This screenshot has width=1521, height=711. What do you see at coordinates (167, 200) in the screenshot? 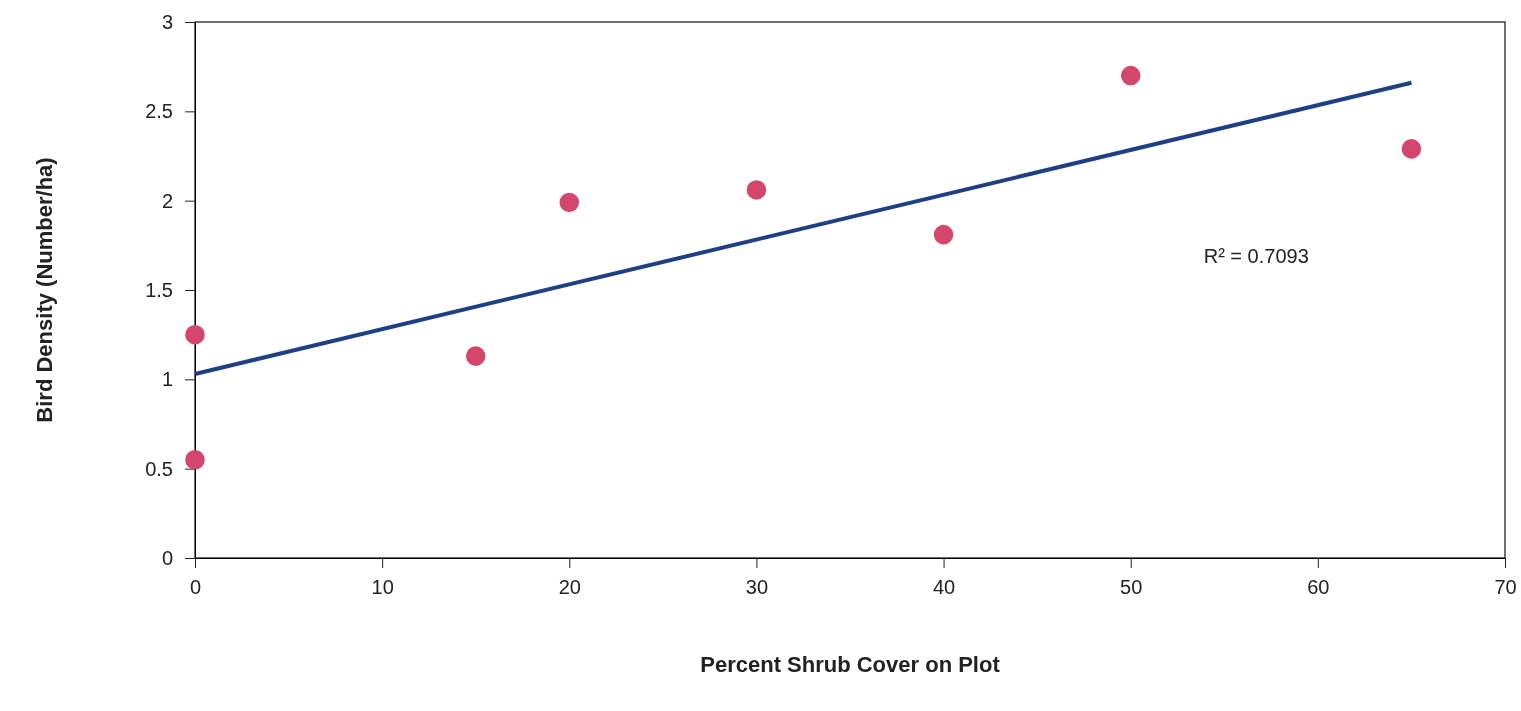
I see `y-tick-label: 2` at bounding box center [167, 200].